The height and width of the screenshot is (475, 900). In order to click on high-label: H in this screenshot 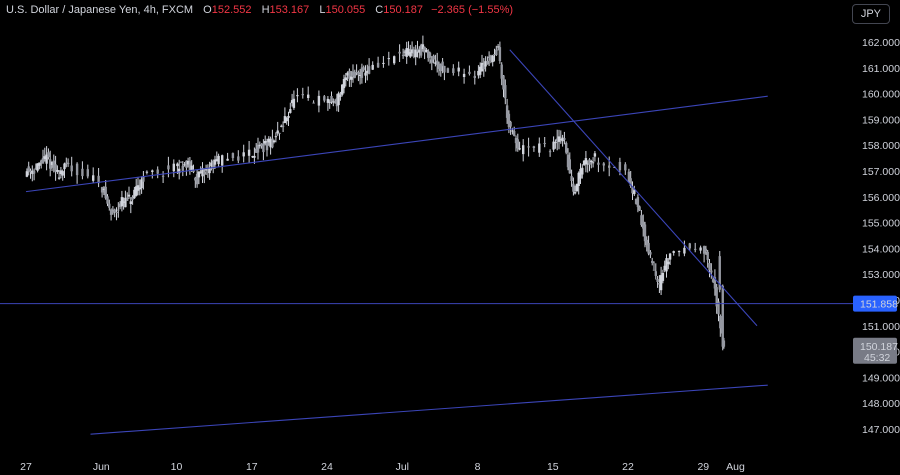, I will do `click(265, 10)`.